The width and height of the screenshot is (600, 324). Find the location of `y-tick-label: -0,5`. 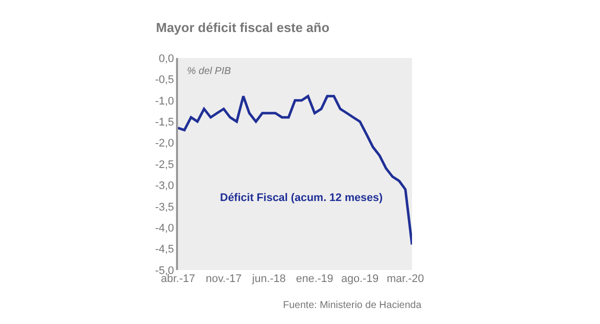

y-tick-label: -0,5 is located at coordinates (164, 80).